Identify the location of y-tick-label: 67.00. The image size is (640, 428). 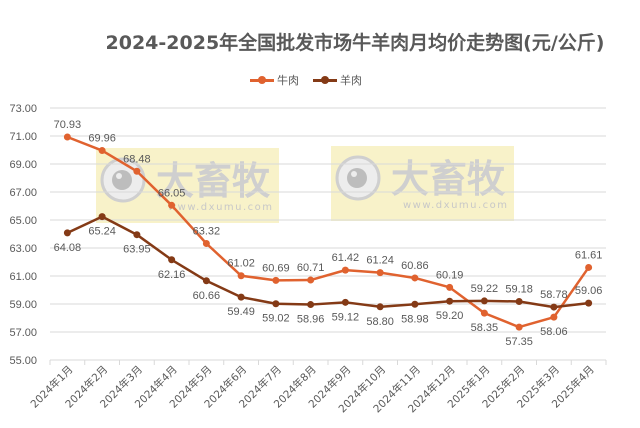
(23, 193).